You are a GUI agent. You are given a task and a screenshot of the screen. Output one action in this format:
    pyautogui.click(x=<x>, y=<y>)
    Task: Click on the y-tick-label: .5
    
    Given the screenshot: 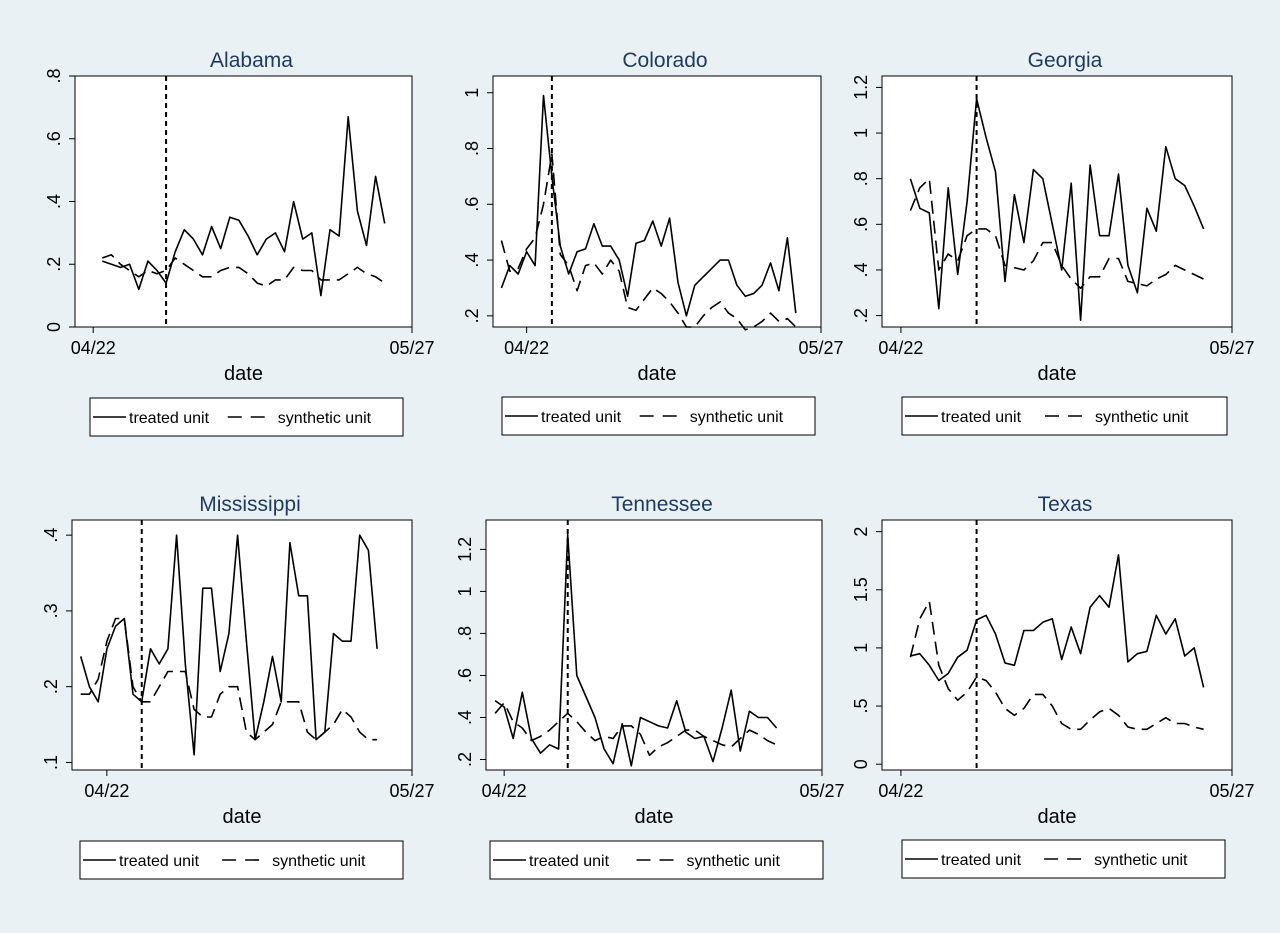 What is the action you would take?
    pyautogui.click(x=861, y=706)
    